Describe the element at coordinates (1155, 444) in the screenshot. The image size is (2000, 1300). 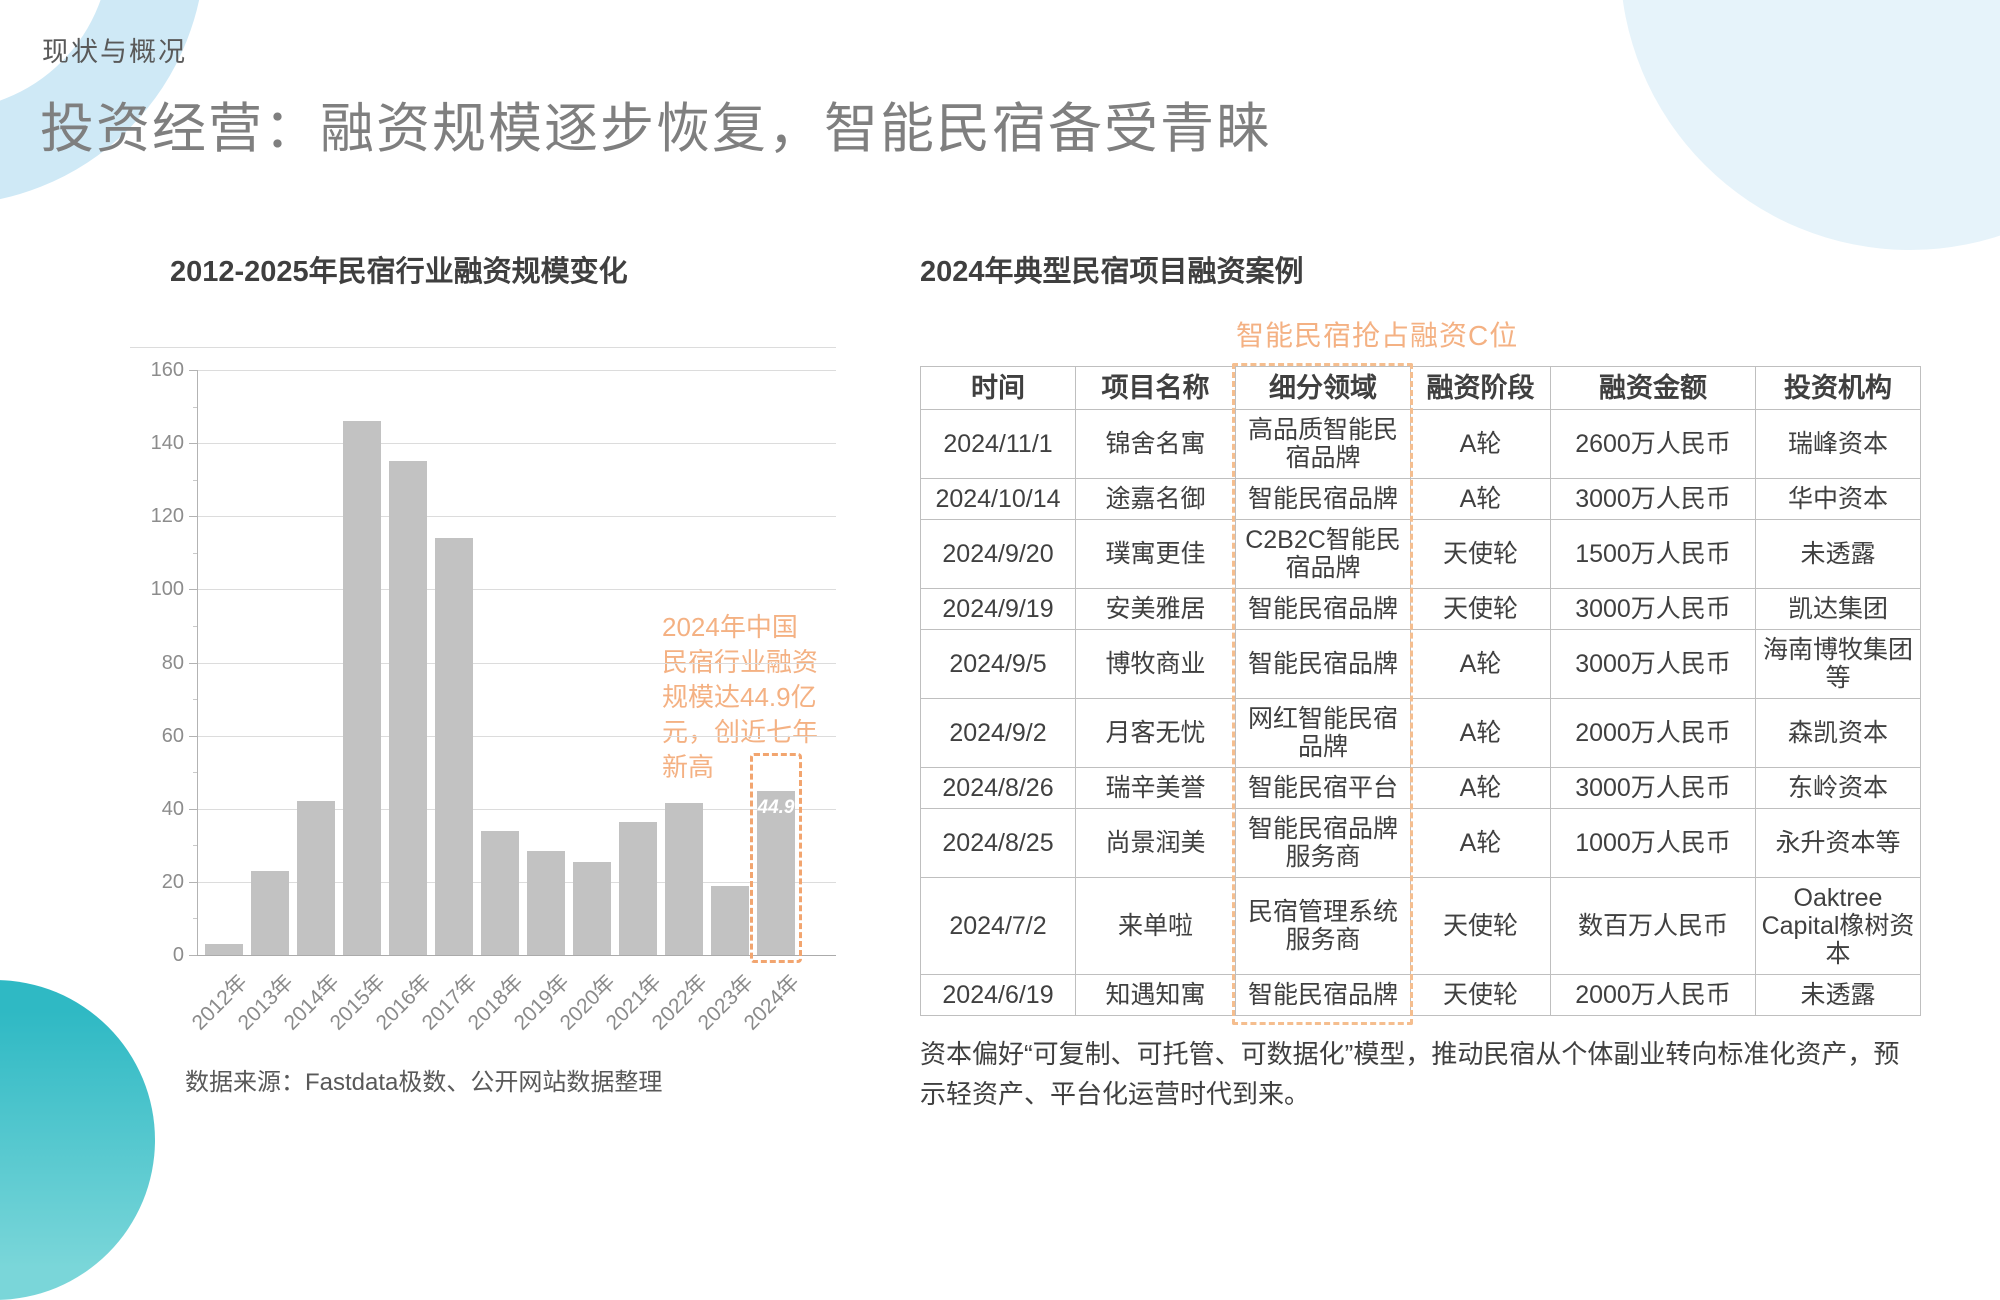
I see `table-cell: 锦舍名寓` at that location.